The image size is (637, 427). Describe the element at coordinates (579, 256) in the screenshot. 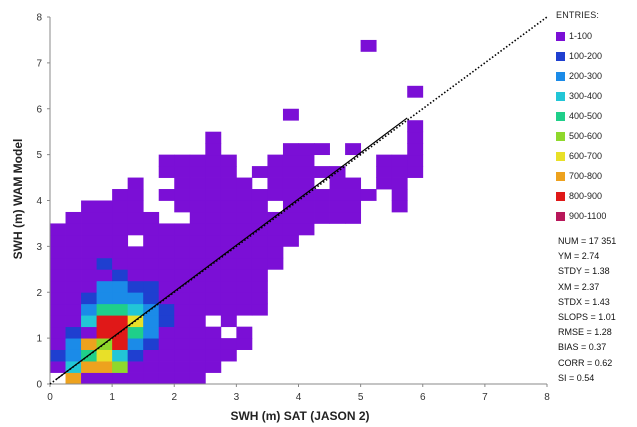

I see `stat-line: YM = 2.74` at that location.